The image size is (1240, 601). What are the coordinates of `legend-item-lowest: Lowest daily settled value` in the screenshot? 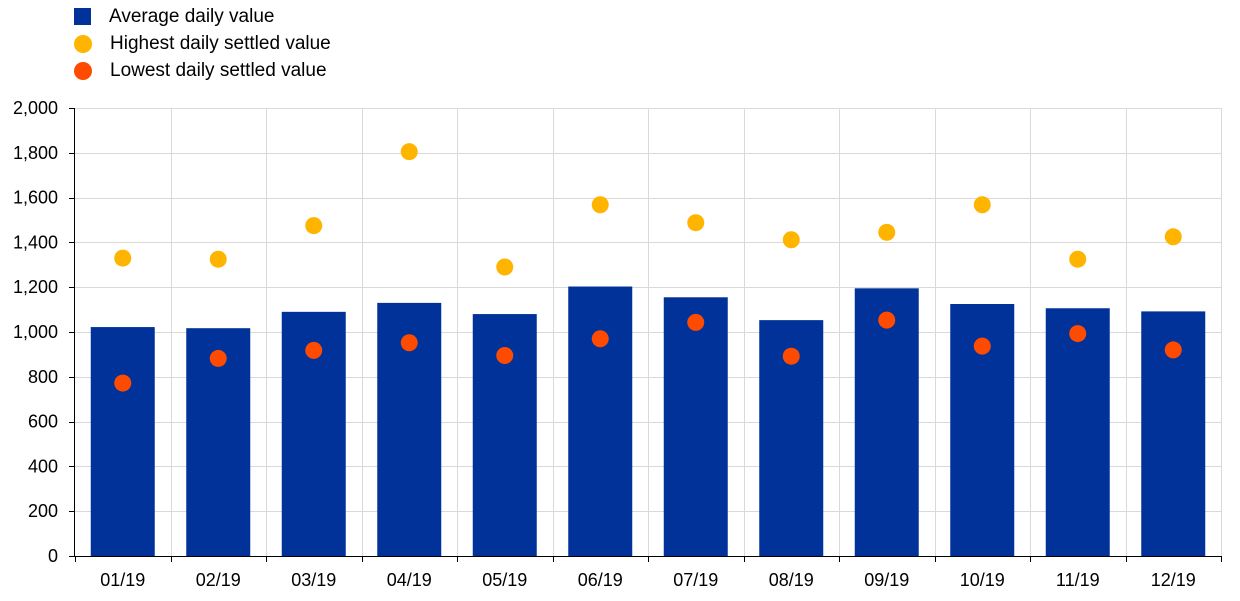 It's located at (202, 70).